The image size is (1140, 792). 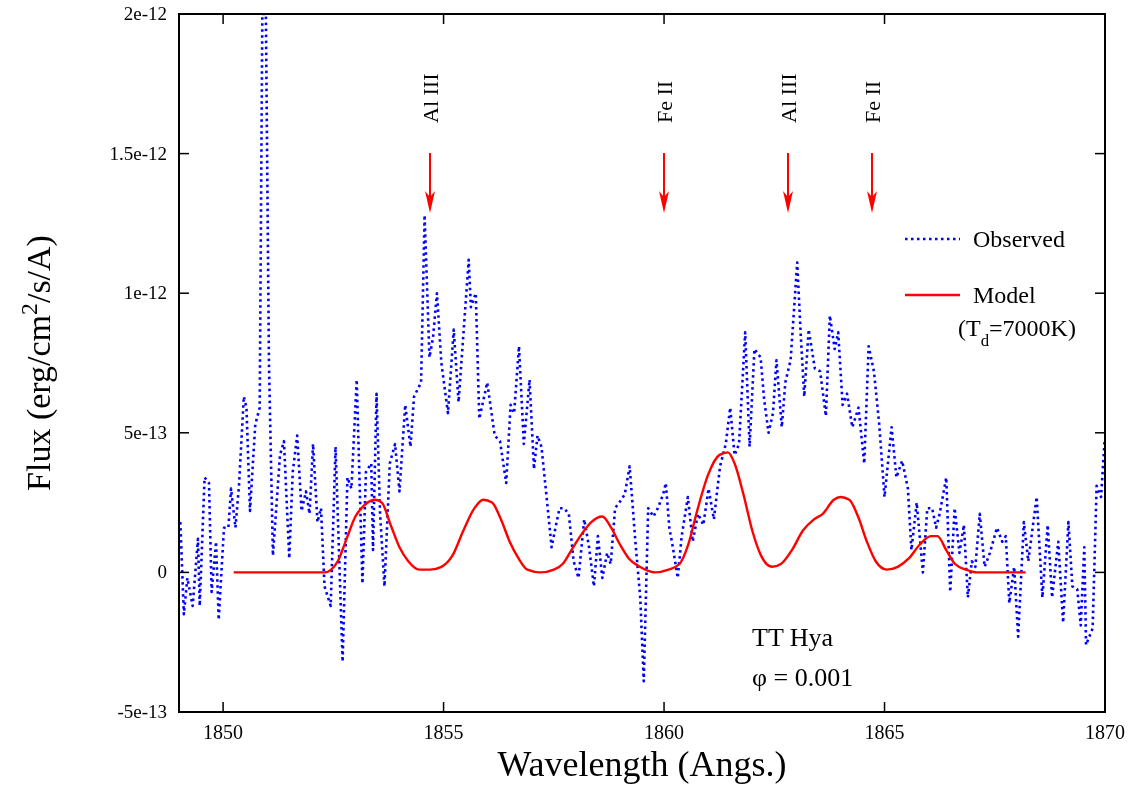 What do you see at coordinates (629, 512) in the screenshot?
I see `line-series` at bounding box center [629, 512].